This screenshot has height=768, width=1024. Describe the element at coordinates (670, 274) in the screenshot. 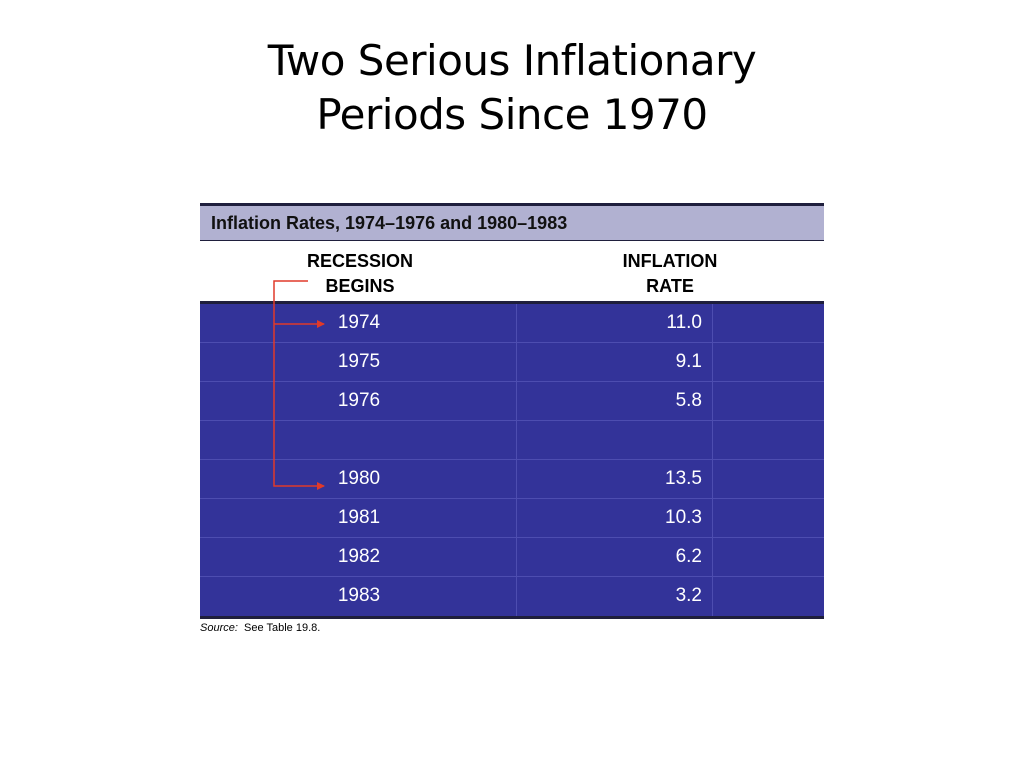

I see `header-inflation-rate: INFLATION RATE` at that location.